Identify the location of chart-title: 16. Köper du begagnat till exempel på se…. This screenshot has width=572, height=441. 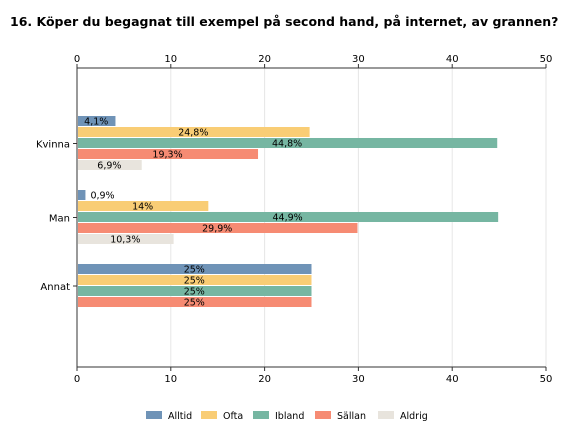
(284, 21).